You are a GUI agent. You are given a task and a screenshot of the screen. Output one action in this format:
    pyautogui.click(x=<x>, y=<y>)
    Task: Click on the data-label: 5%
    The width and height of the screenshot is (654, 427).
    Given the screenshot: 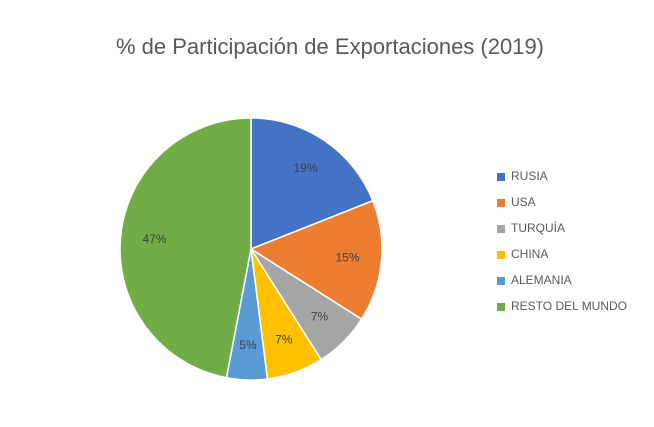 What is the action you would take?
    pyautogui.click(x=248, y=345)
    